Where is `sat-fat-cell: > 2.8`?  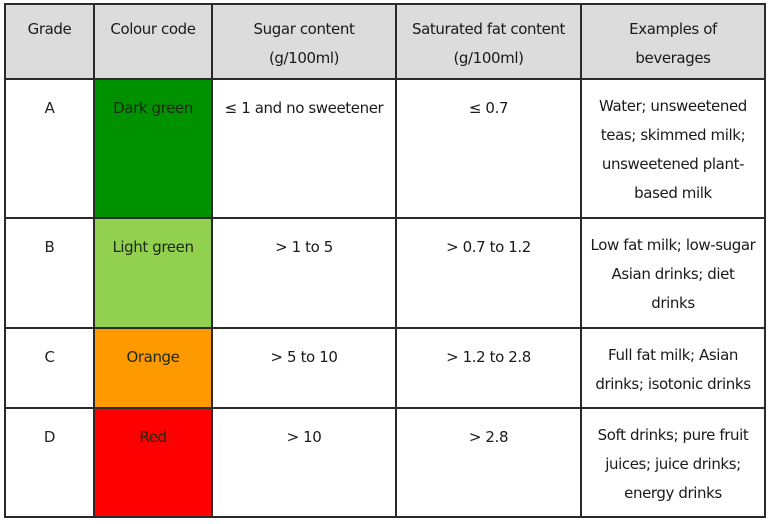 sat-fat-cell: > 2.8 is located at coordinates (488, 462).